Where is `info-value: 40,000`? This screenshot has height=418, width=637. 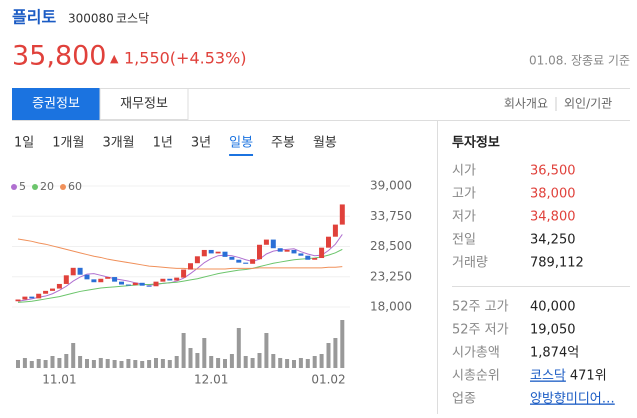
info-value: 40,000 is located at coordinates (553, 307).